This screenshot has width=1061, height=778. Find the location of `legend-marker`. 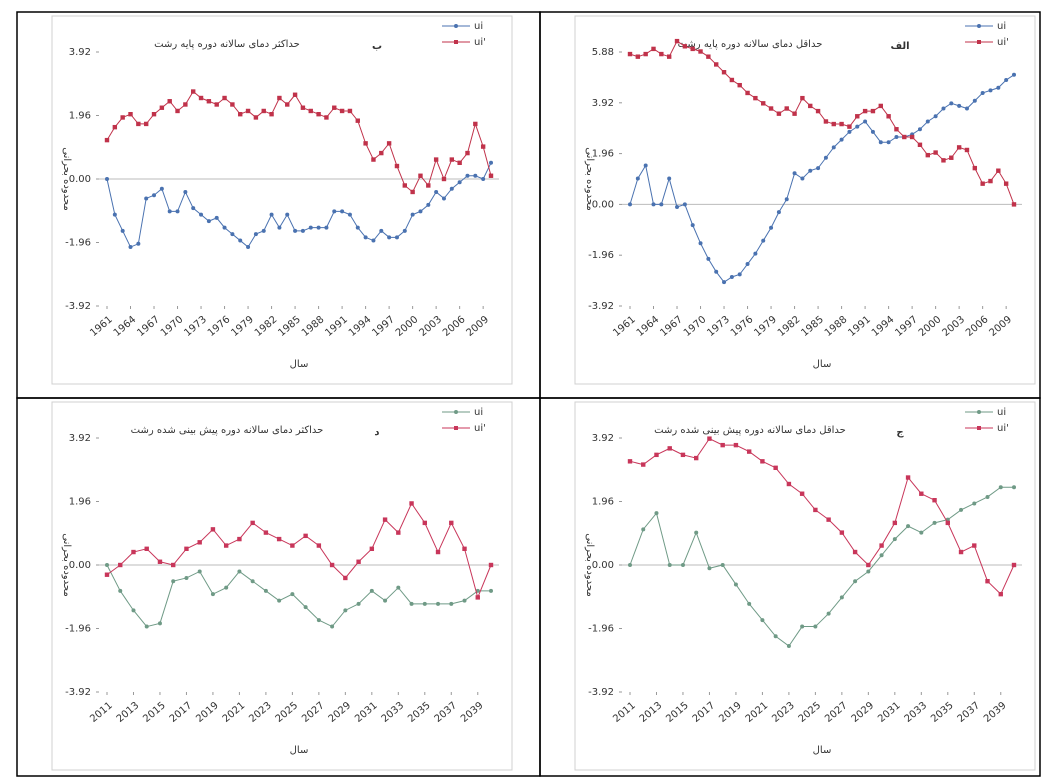

legend-marker is located at coordinates (456, 428).